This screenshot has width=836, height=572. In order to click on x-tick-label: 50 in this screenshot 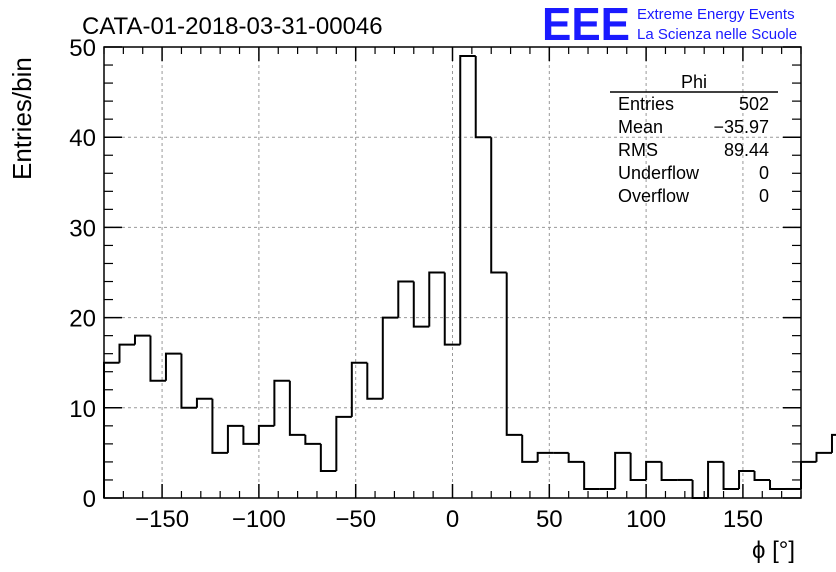, I will do `click(549, 519)`.